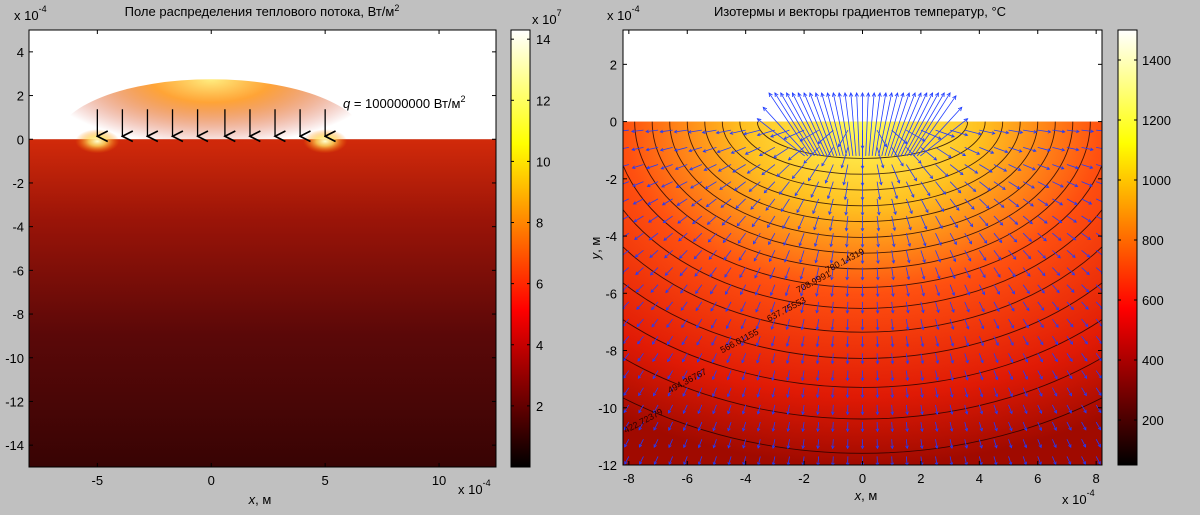  What do you see at coordinates (211, 122) in the screenshot?
I see `flux-arrows` at bounding box center [211, 122].